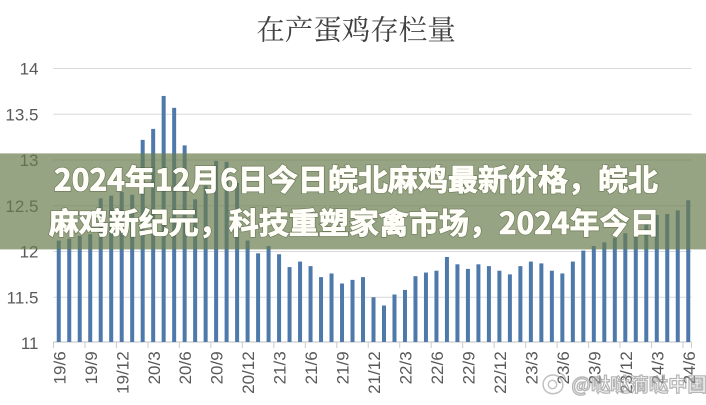 This screenshot has height=405, width=706. What do you see at coordinates (311, 367) in the screenshot?
I see `svg-text: 21/6` at bounding box center [311, 367].